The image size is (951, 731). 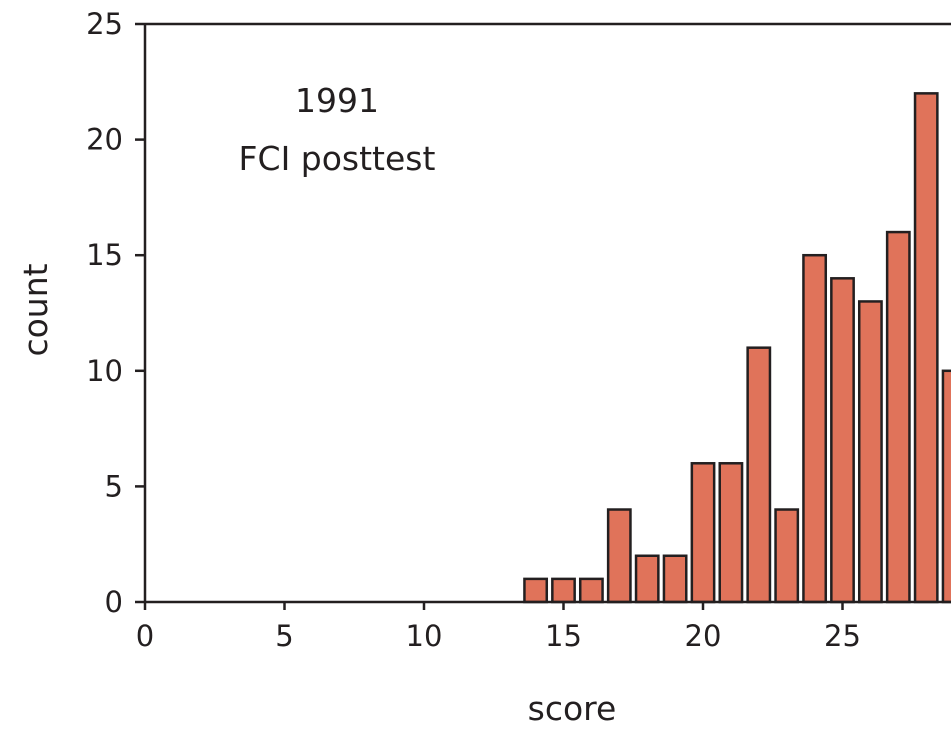 What do you see at coordinates (145, 636) in the screenshot?
I see `x-tick-label: 0` at bounding box center [145, 636].